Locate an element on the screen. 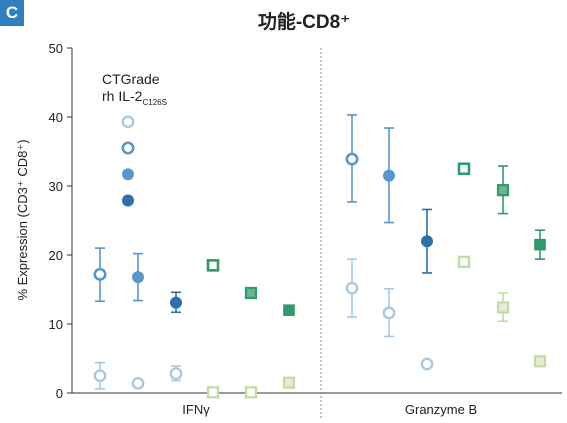  category-label: Granzyme B is located at coordinates (441, 409).